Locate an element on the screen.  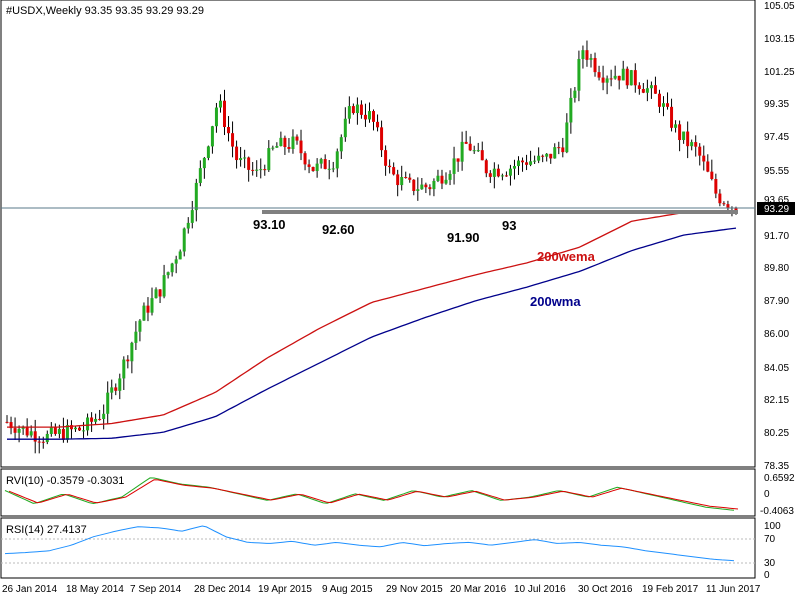
rsi-series-line is located at coordinates (369, 543).